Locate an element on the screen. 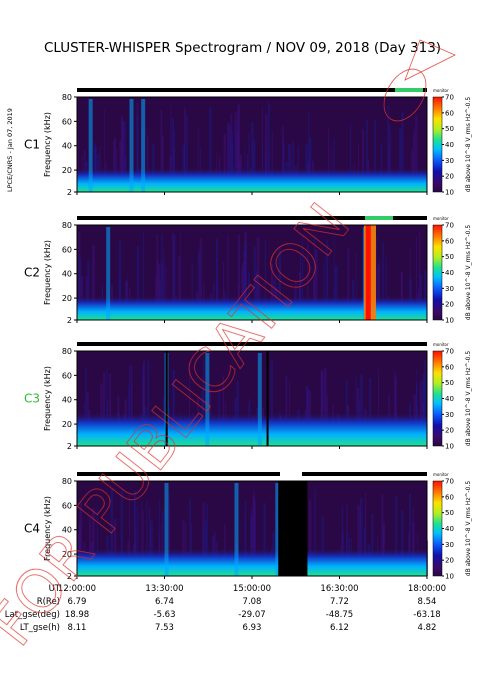 The width and height of the screenshot is (479, 678). colorbar-tick-label: 10 is located at coordinates (449, 577).